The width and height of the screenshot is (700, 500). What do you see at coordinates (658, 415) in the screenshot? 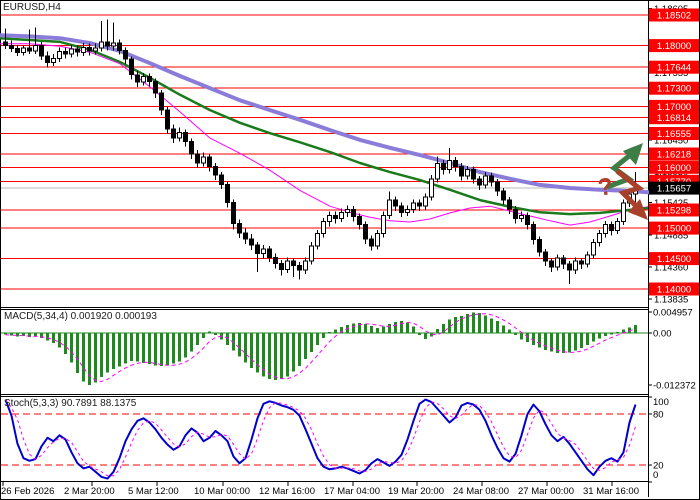
I see `stoch-tick-label: 80` at bounding box center [658, 415].